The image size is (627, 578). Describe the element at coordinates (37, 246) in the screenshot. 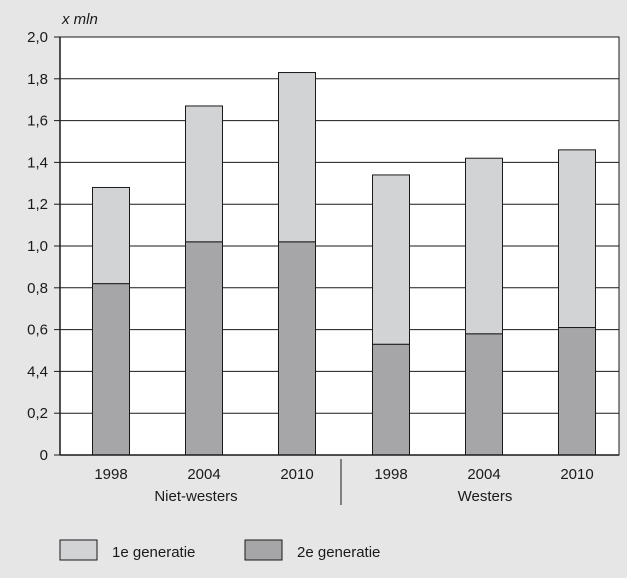

I see `y-tick-label: 1,0` at that location.